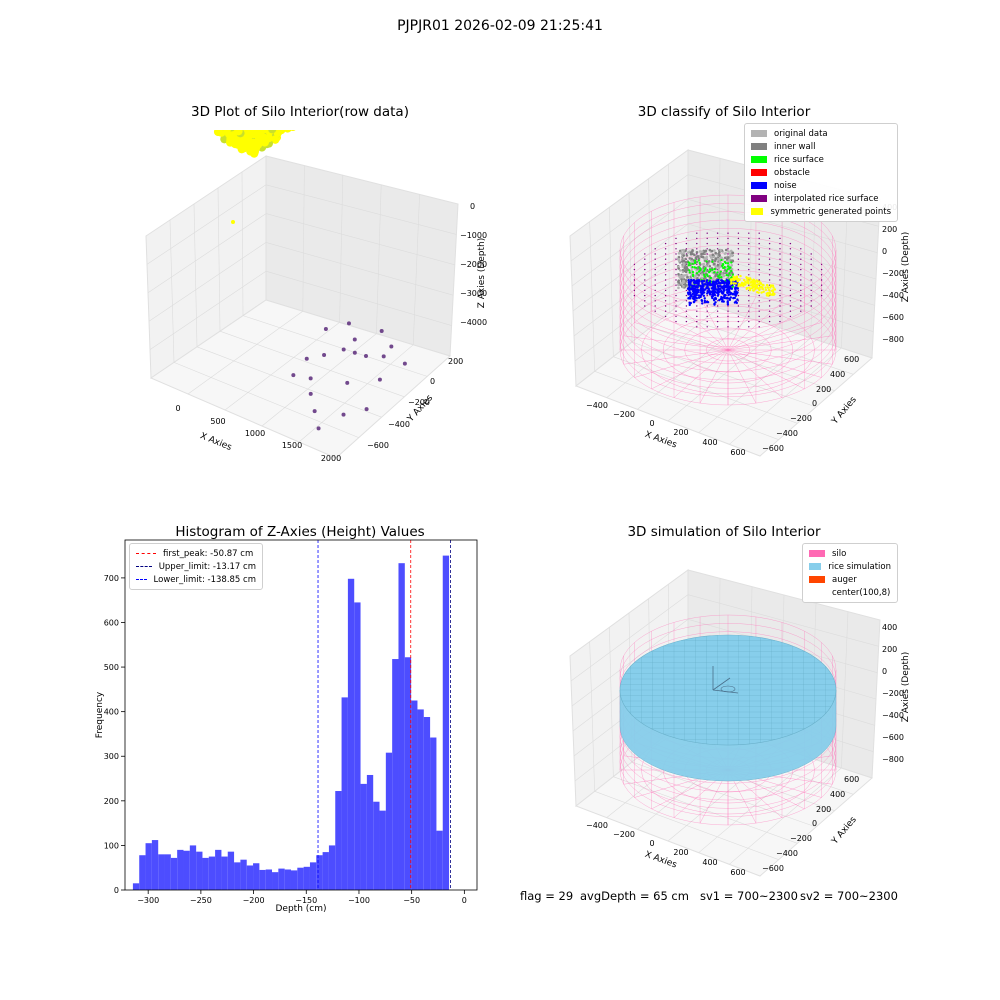 The height and width of the screenshot is (1000, 1000). Describe the element at coordinates (785, 185) in the screenshot. I see `legend-label: noise` at that location.